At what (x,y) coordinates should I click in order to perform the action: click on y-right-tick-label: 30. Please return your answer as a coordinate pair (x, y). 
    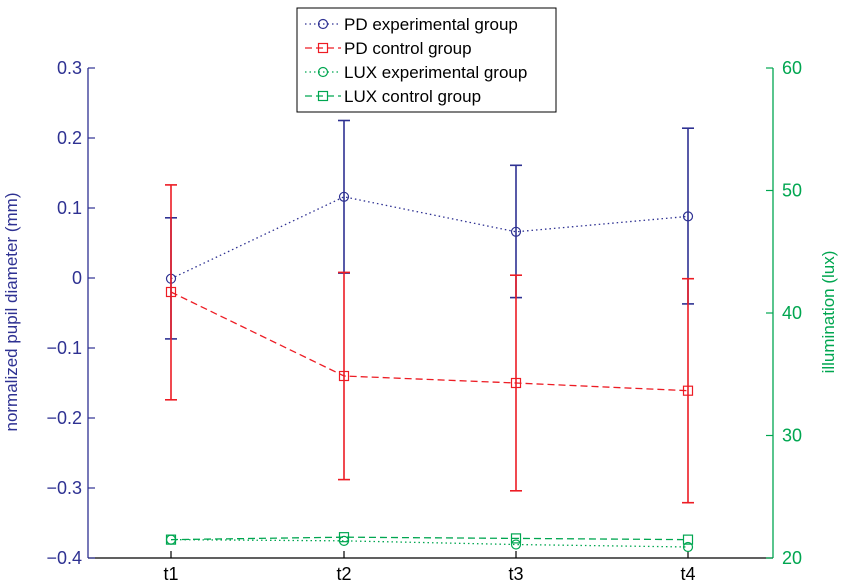
    Looking at the image, I should click on (792, 436).